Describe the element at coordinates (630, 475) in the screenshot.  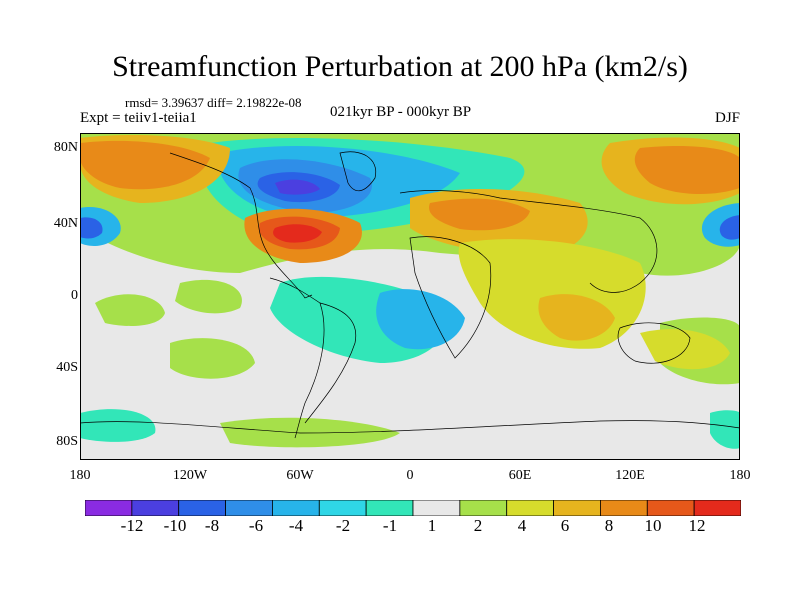
I see `x-tick-label: 120E` at that location.